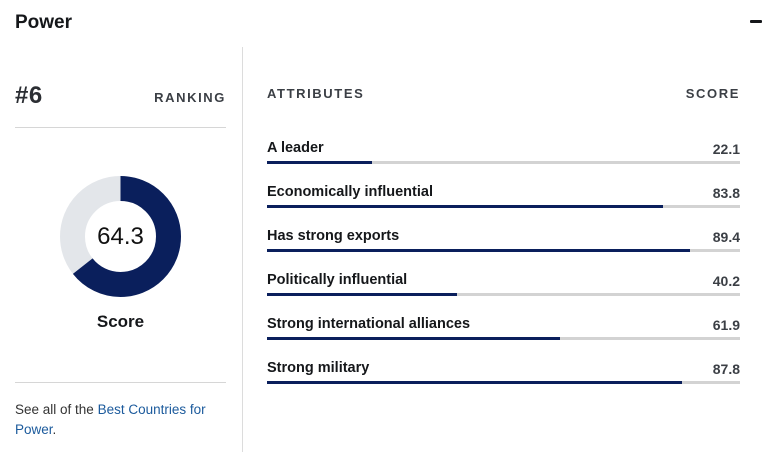 This screenshot has height=452, width=780. Describe the element at coordinates (726, 149) in the screenshot. I see `attribute-score: 22.1` at that location.